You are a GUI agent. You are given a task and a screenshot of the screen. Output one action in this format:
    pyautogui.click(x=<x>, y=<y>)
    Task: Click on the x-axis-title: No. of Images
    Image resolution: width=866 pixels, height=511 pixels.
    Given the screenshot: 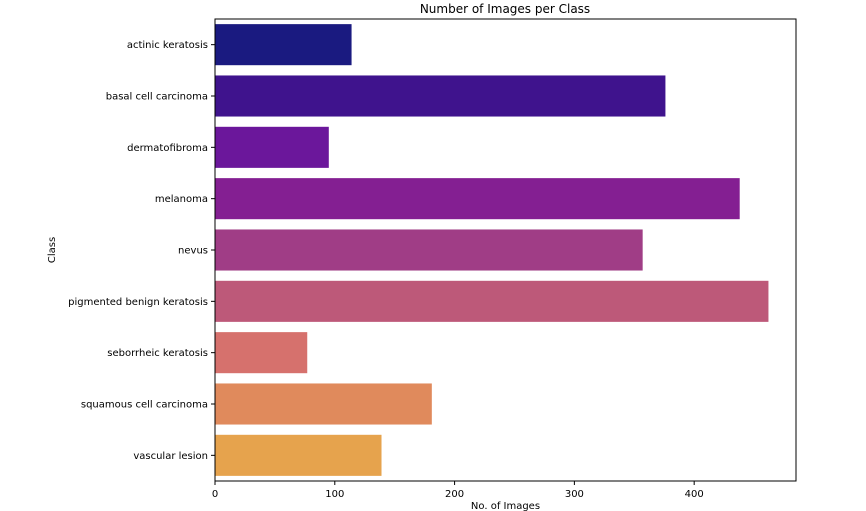 What is the action you would take?
    pyautogui.click(x=505, y=506)
    